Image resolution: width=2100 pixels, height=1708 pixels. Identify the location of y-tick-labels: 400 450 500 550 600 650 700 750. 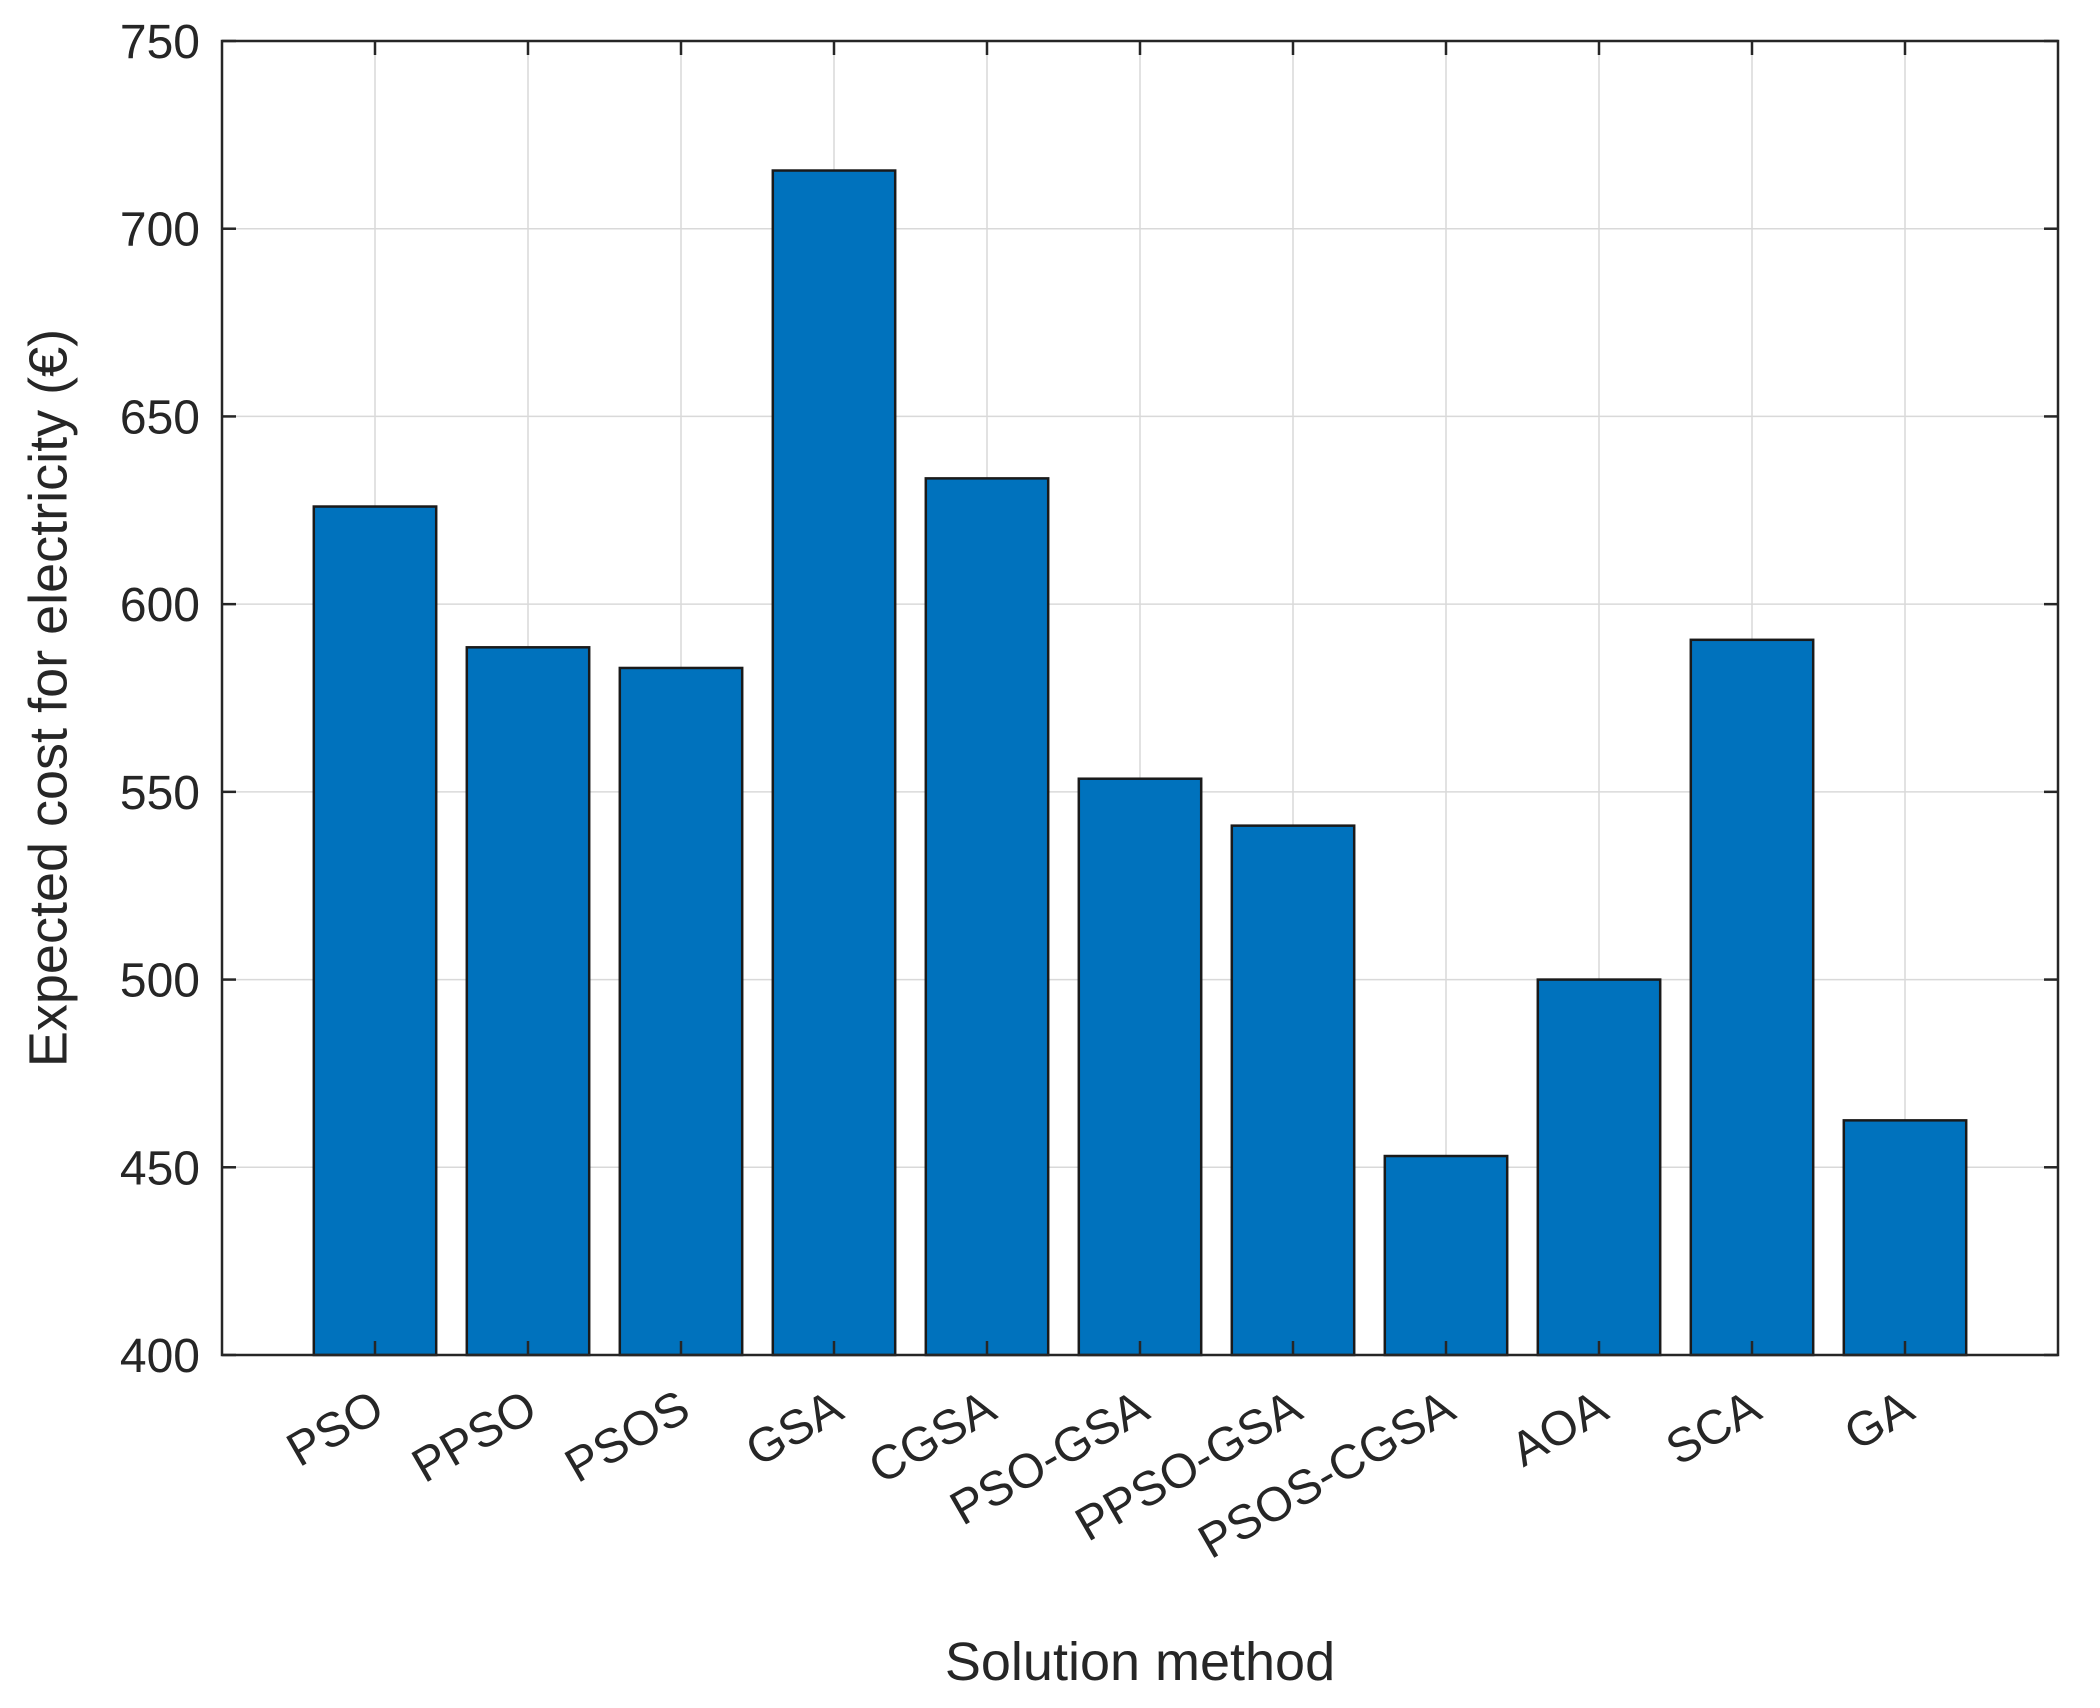
(160, 699).